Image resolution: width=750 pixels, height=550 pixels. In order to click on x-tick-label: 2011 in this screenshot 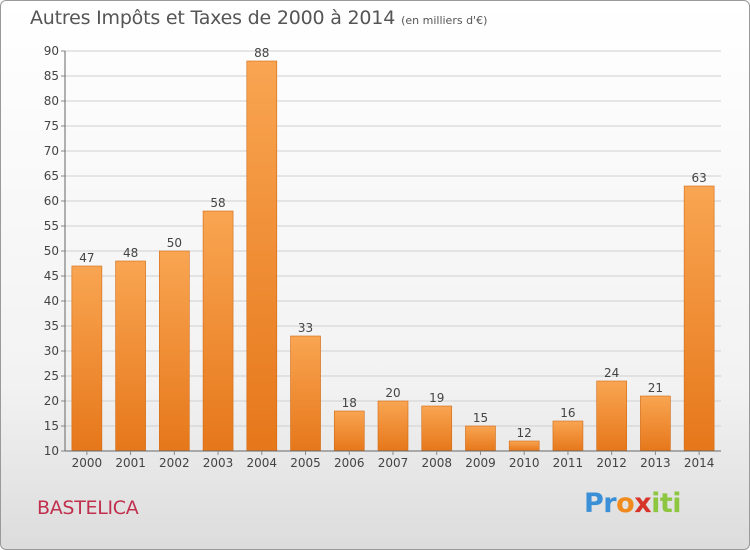, I will do `click(568, 463)`.